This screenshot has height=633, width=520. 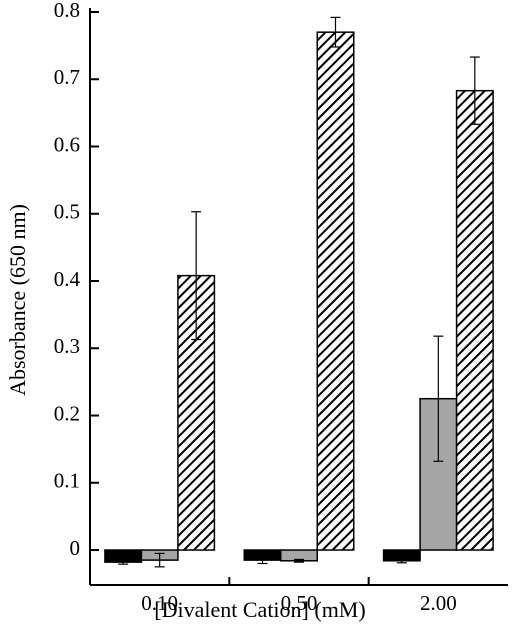 What do you see at coordinates (67, 279) in the screenshot?
I see `y-tick-label: 0.4` at bounding box center [67, 279].